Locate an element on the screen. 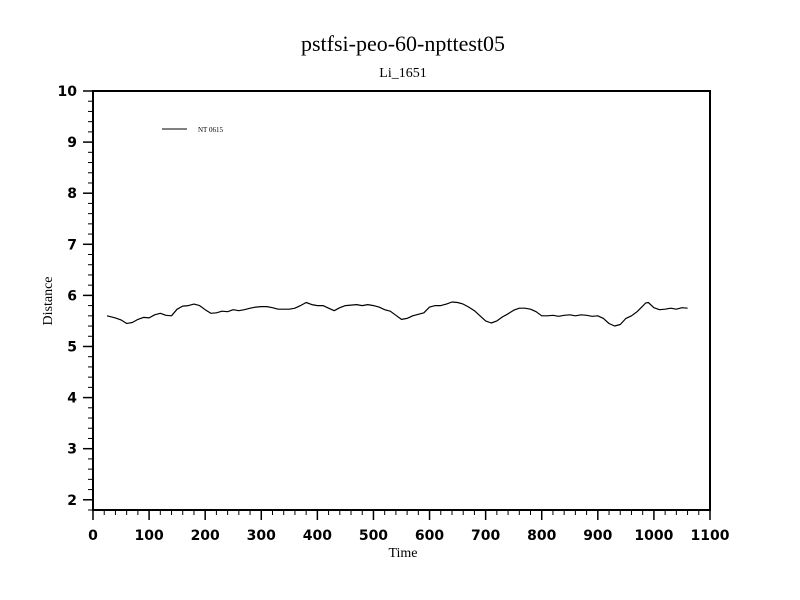 This screenshot has width=800, height=600. x-tick-label: 300 is located at coordinates (261, 536).